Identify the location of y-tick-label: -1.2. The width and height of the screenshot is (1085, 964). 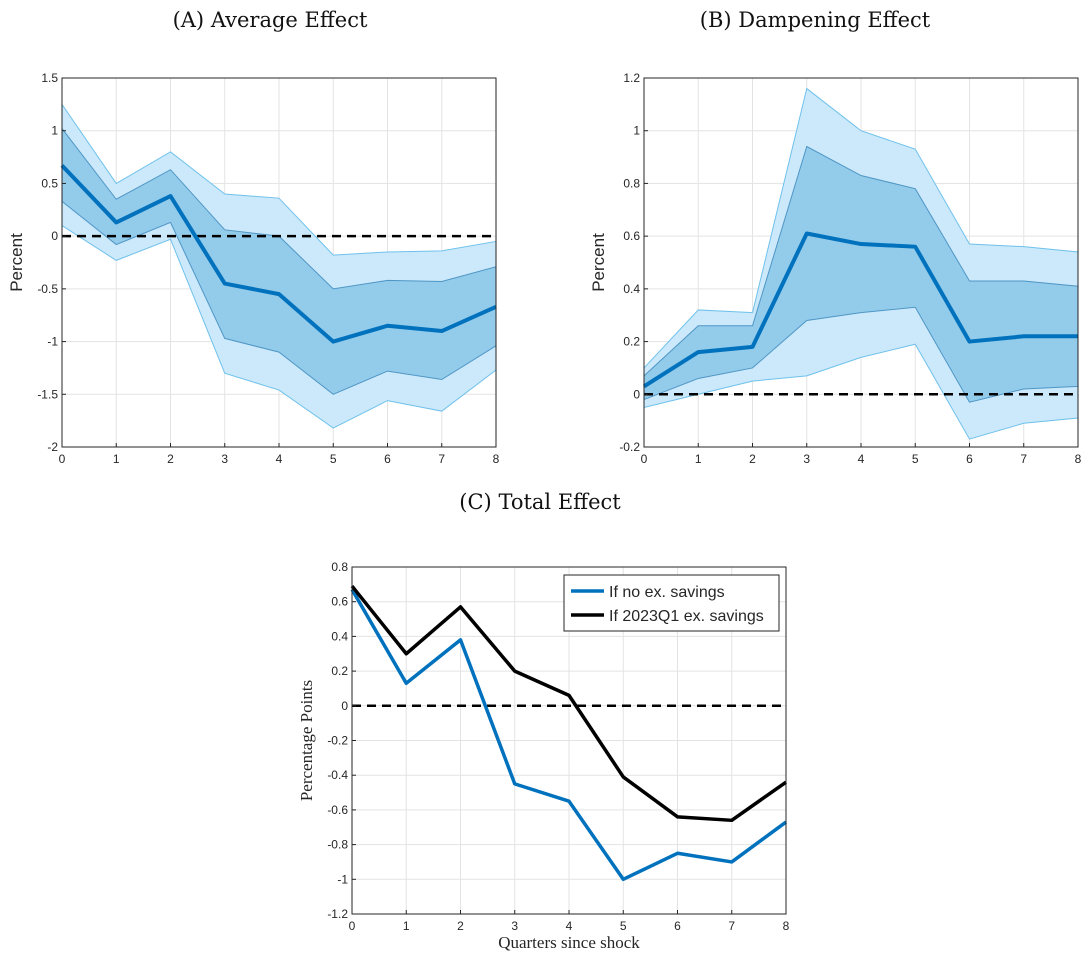
(337, 914).